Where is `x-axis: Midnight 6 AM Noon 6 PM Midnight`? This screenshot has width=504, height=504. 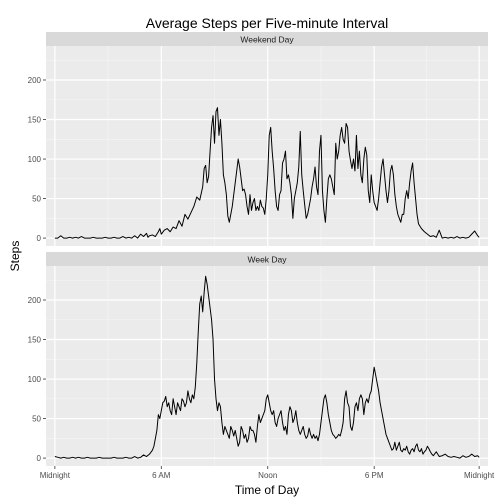 x-axis: Midnight 6 AM Noon 6 PM Midnight is located at coordinates (267, 473).